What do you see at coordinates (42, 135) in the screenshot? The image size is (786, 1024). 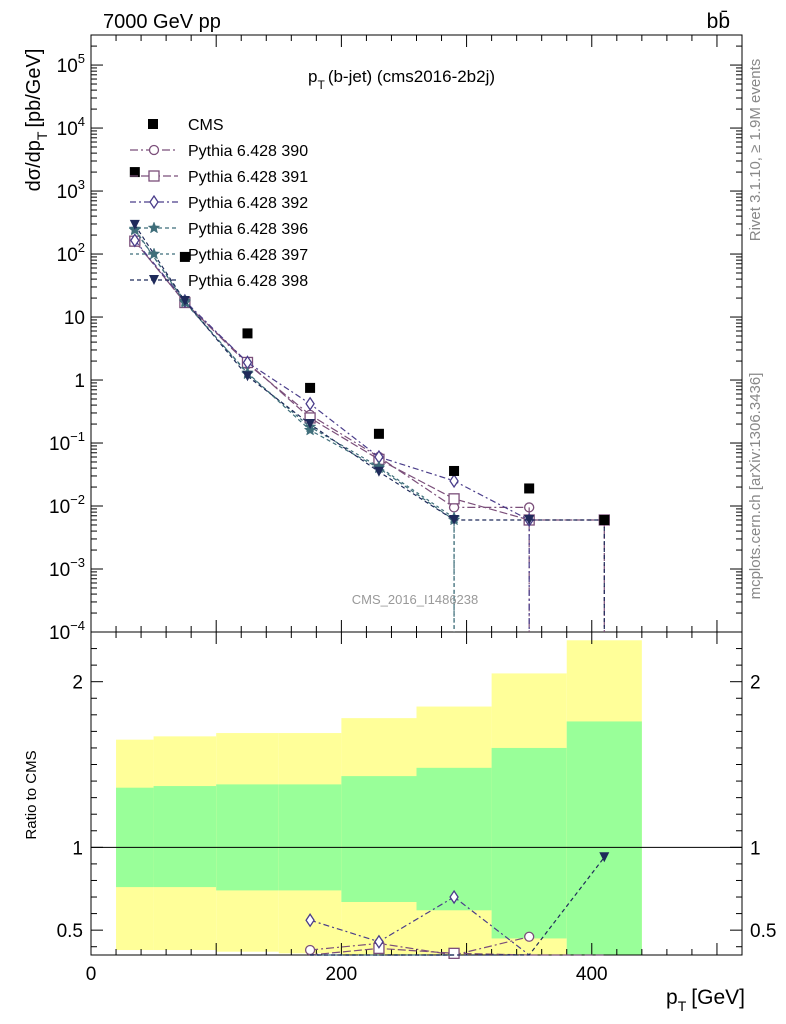 I see `y-axis-label-sub: T` at bounding box center [42, 135].